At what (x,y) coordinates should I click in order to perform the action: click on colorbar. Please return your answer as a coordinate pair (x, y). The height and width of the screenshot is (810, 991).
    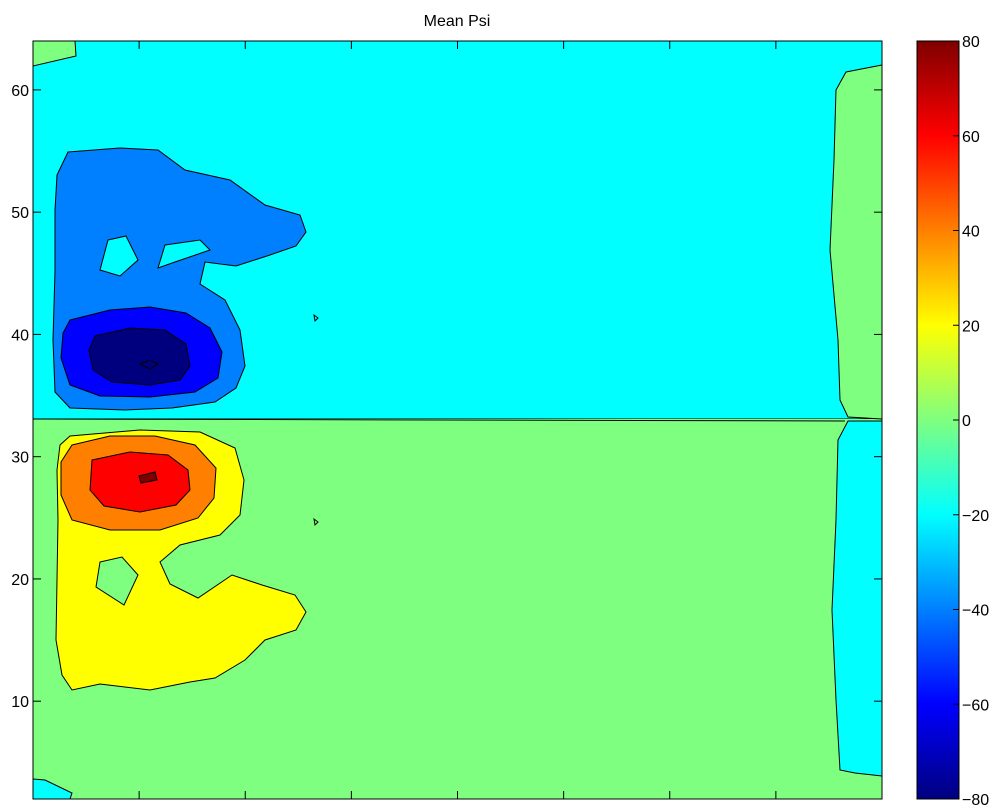
    Looking at the image, I should click on (938, 420).